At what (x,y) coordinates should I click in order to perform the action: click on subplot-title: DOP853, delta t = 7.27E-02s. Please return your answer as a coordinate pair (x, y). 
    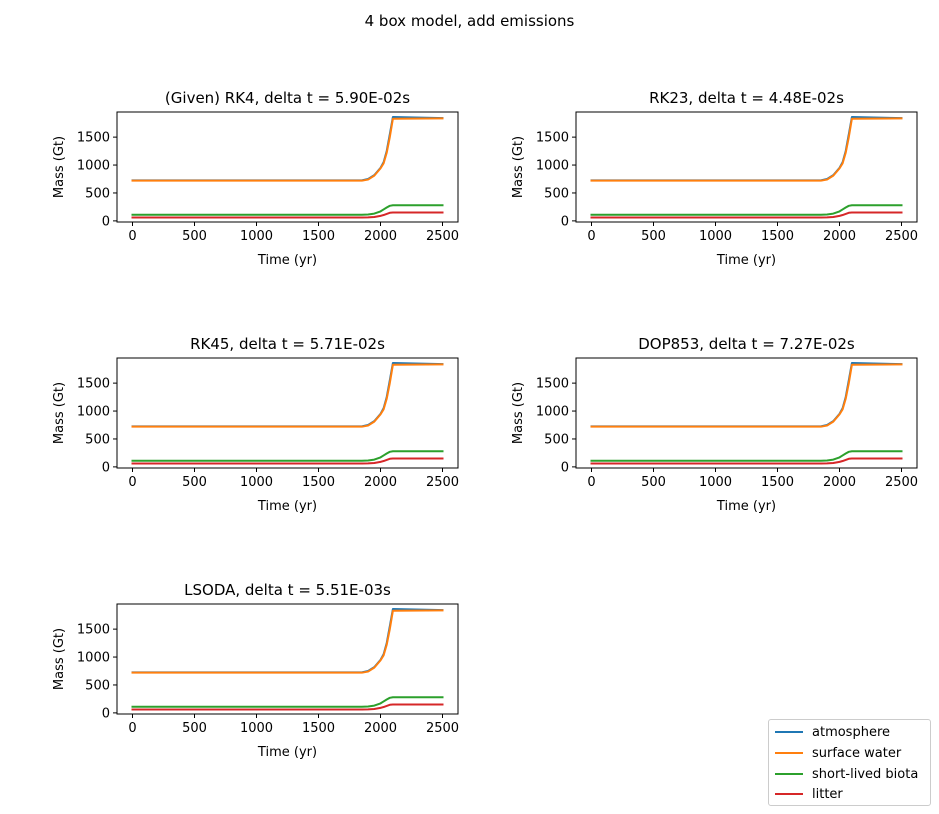
    Looking at the image, I should click on (746, 344).